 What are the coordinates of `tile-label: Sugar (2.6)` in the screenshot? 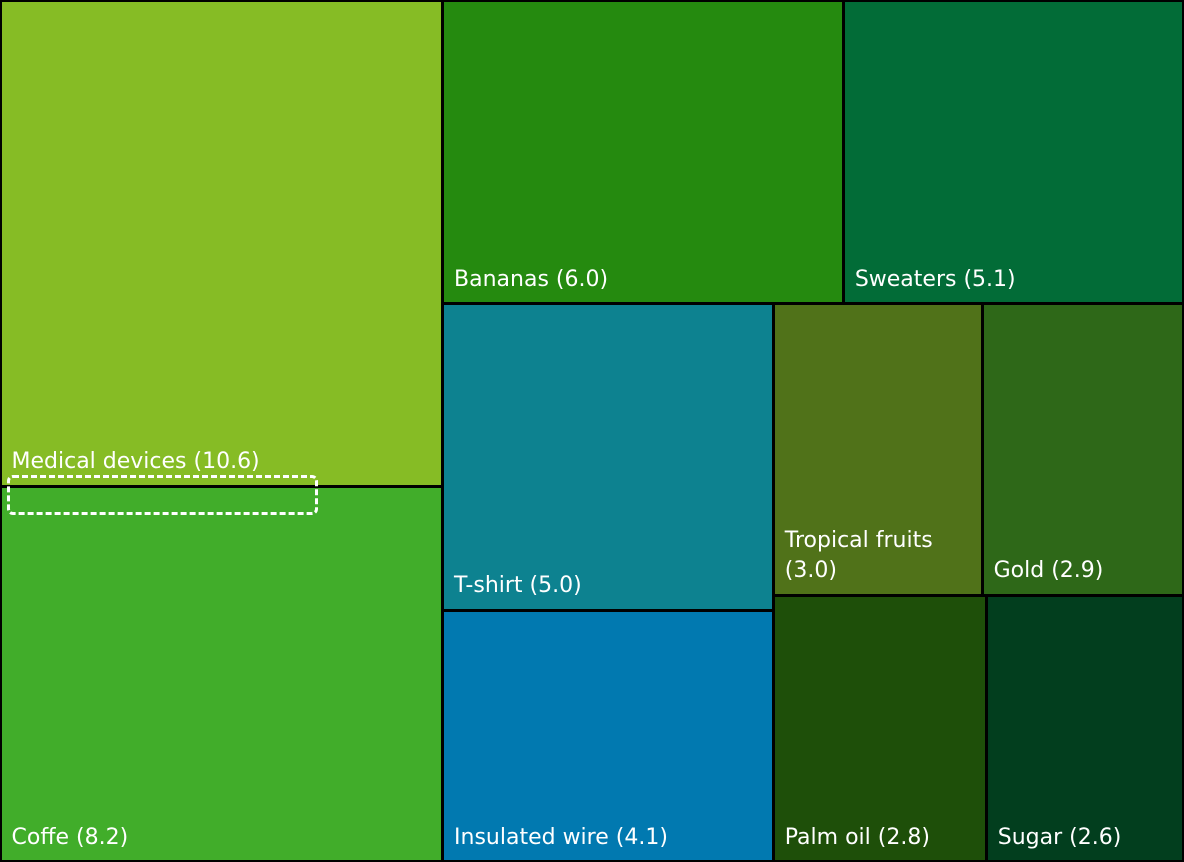 It's located at (1059, 837).